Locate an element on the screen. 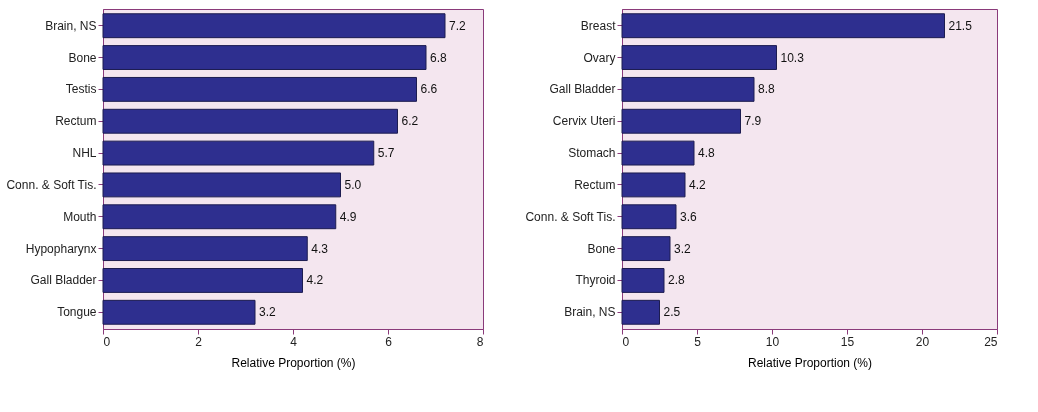  data-label: 5.7 is located at coordinates (386, 153).